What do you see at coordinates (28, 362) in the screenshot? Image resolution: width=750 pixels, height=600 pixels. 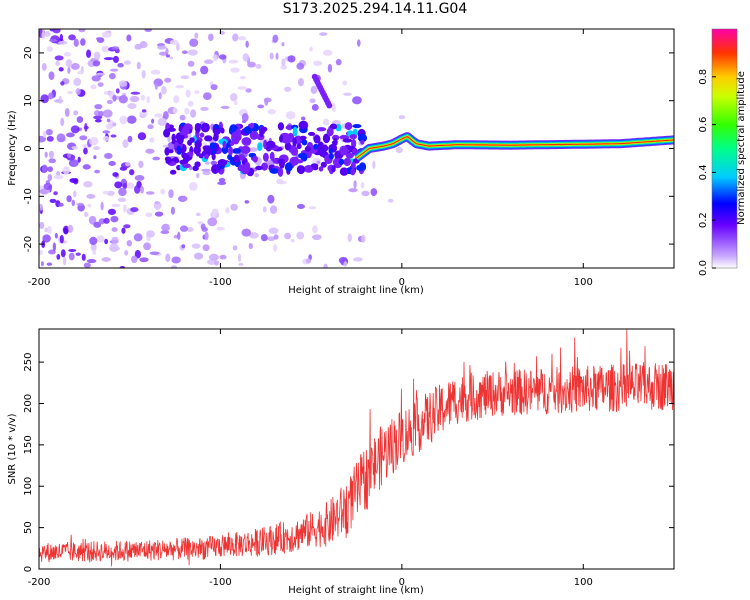 I see `y-tick-label: 250` at bounding box center [28, 362].